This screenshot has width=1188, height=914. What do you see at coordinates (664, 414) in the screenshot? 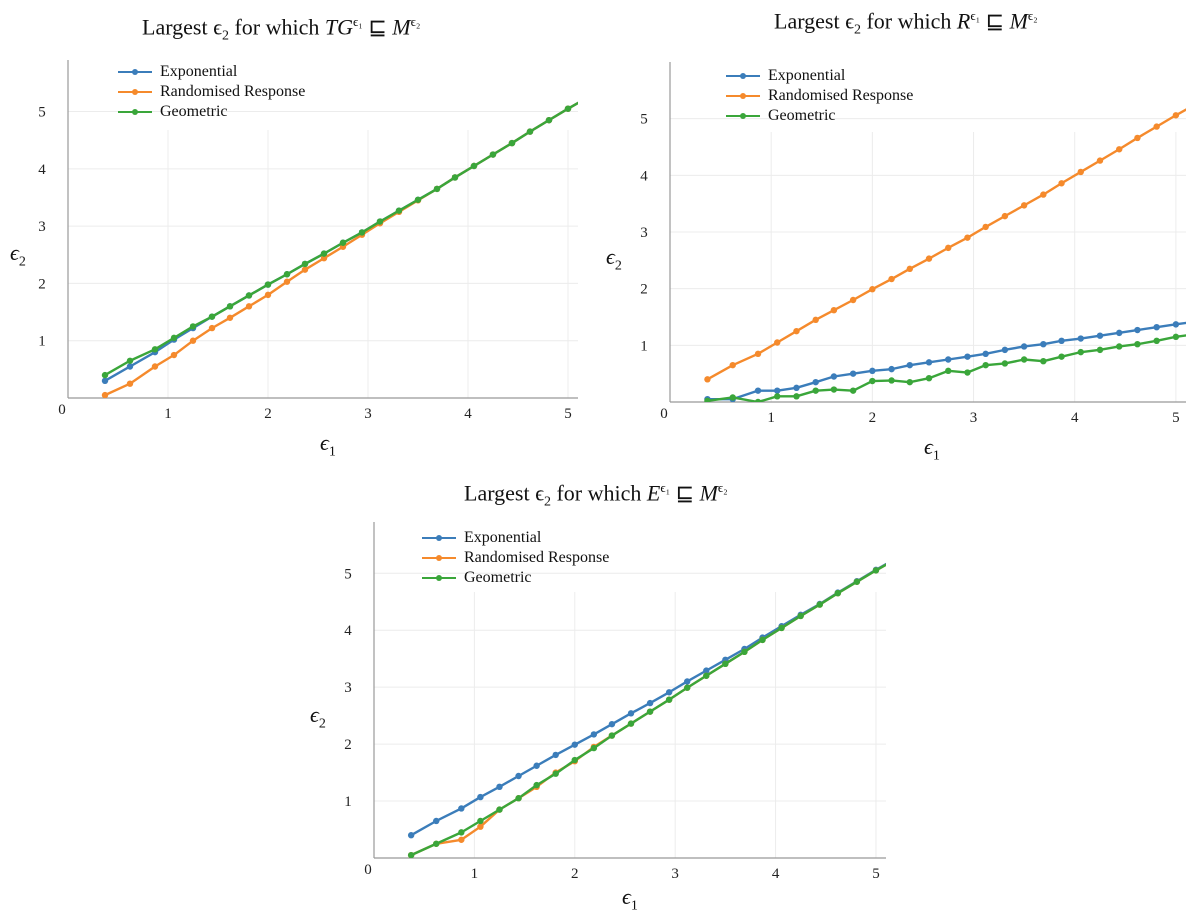
I see `origin-label: 0` at bounding box center [664, 414].